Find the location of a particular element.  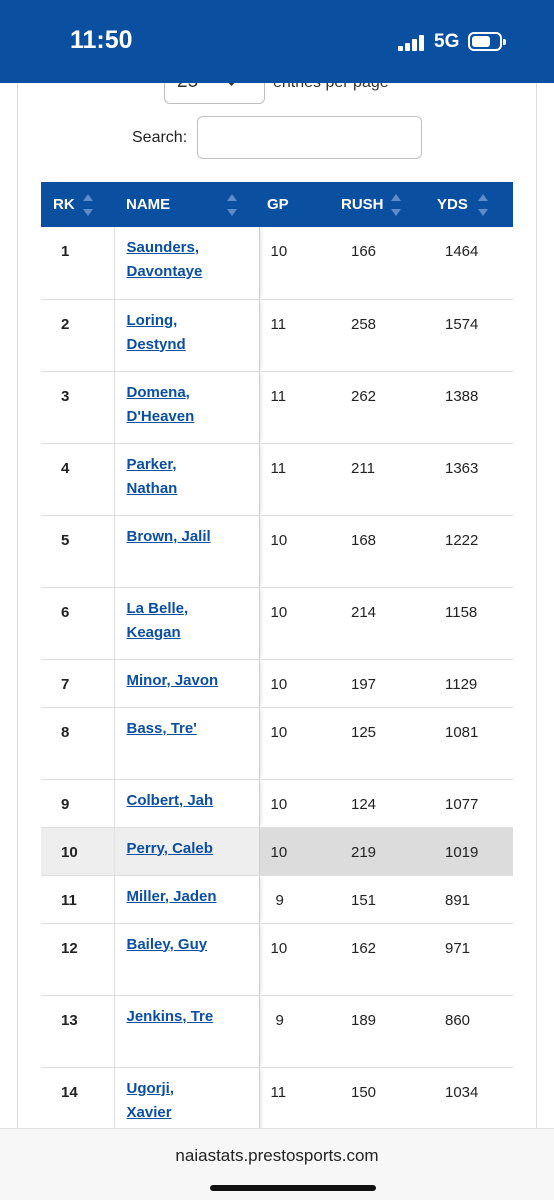

player-link: Parker, Nathan is located at coordinates (152, 476).